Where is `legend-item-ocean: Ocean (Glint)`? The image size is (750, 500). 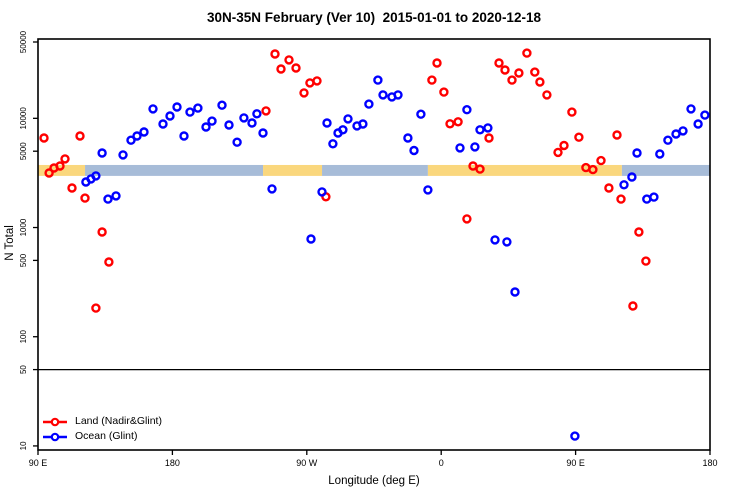
legend-item-ocean: Ocean (Glint) is located at coordinates (102, 436).